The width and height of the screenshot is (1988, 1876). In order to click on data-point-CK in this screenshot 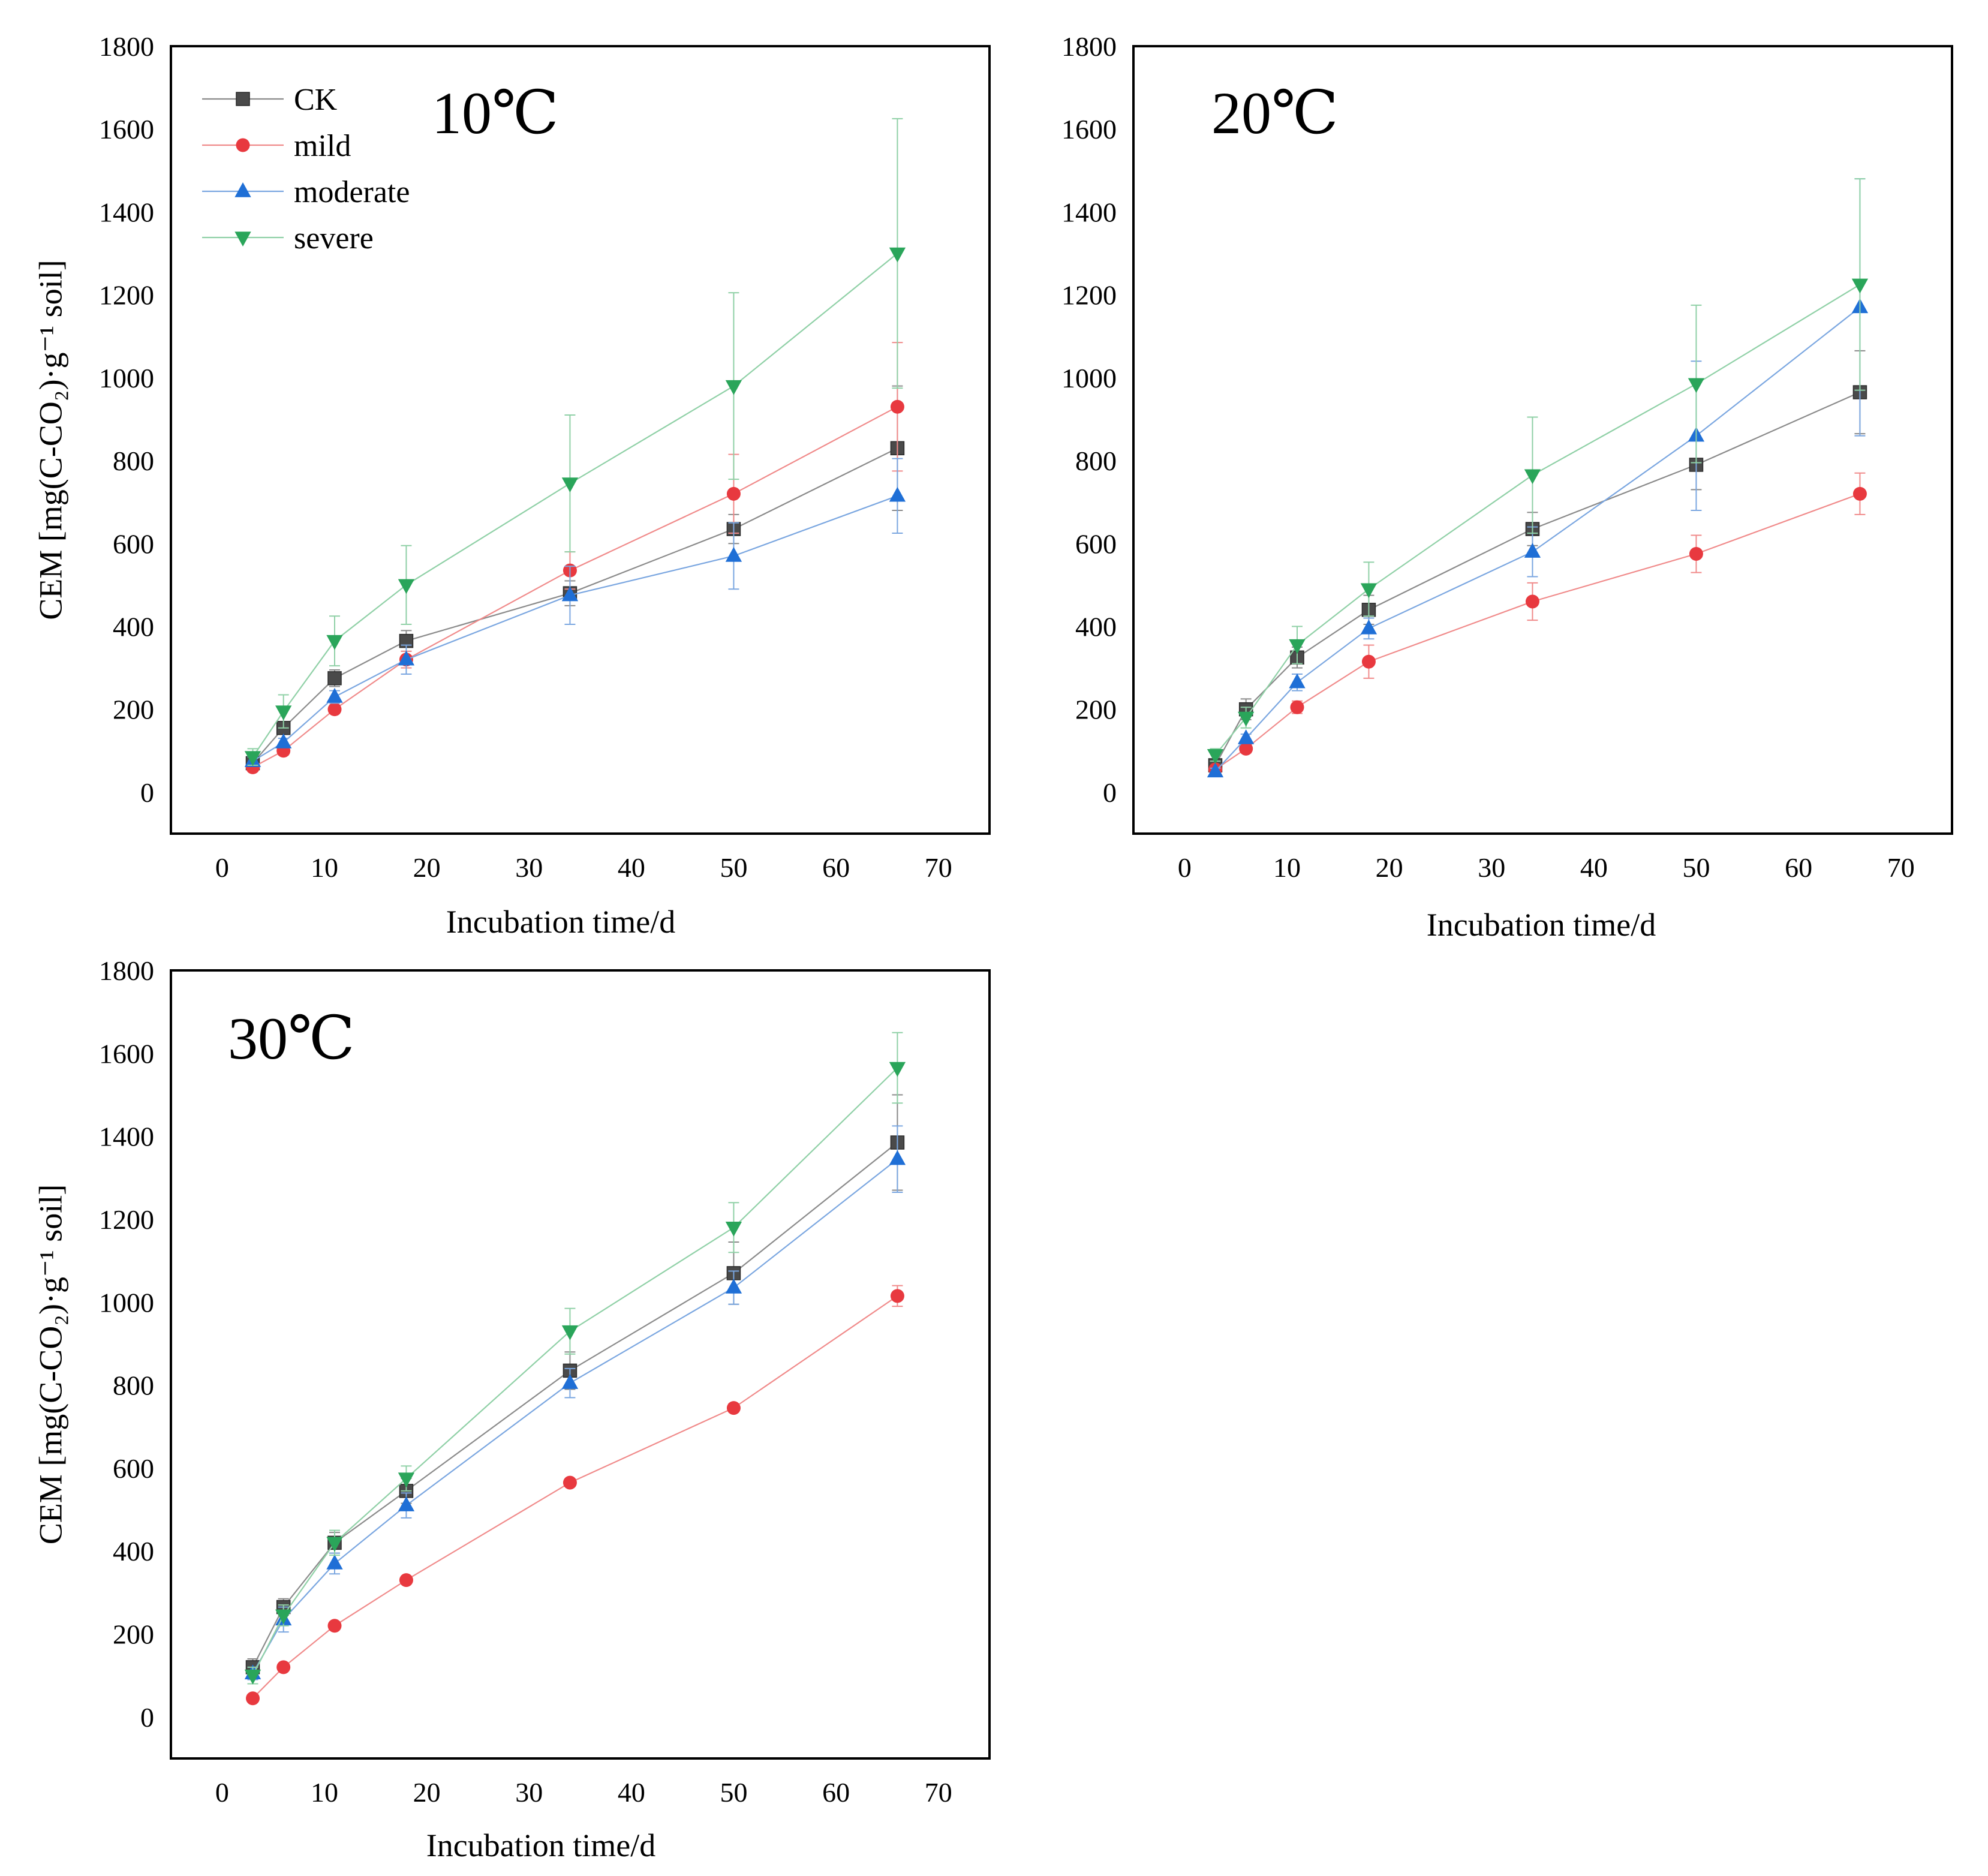, I will do `click(334, 679)`.